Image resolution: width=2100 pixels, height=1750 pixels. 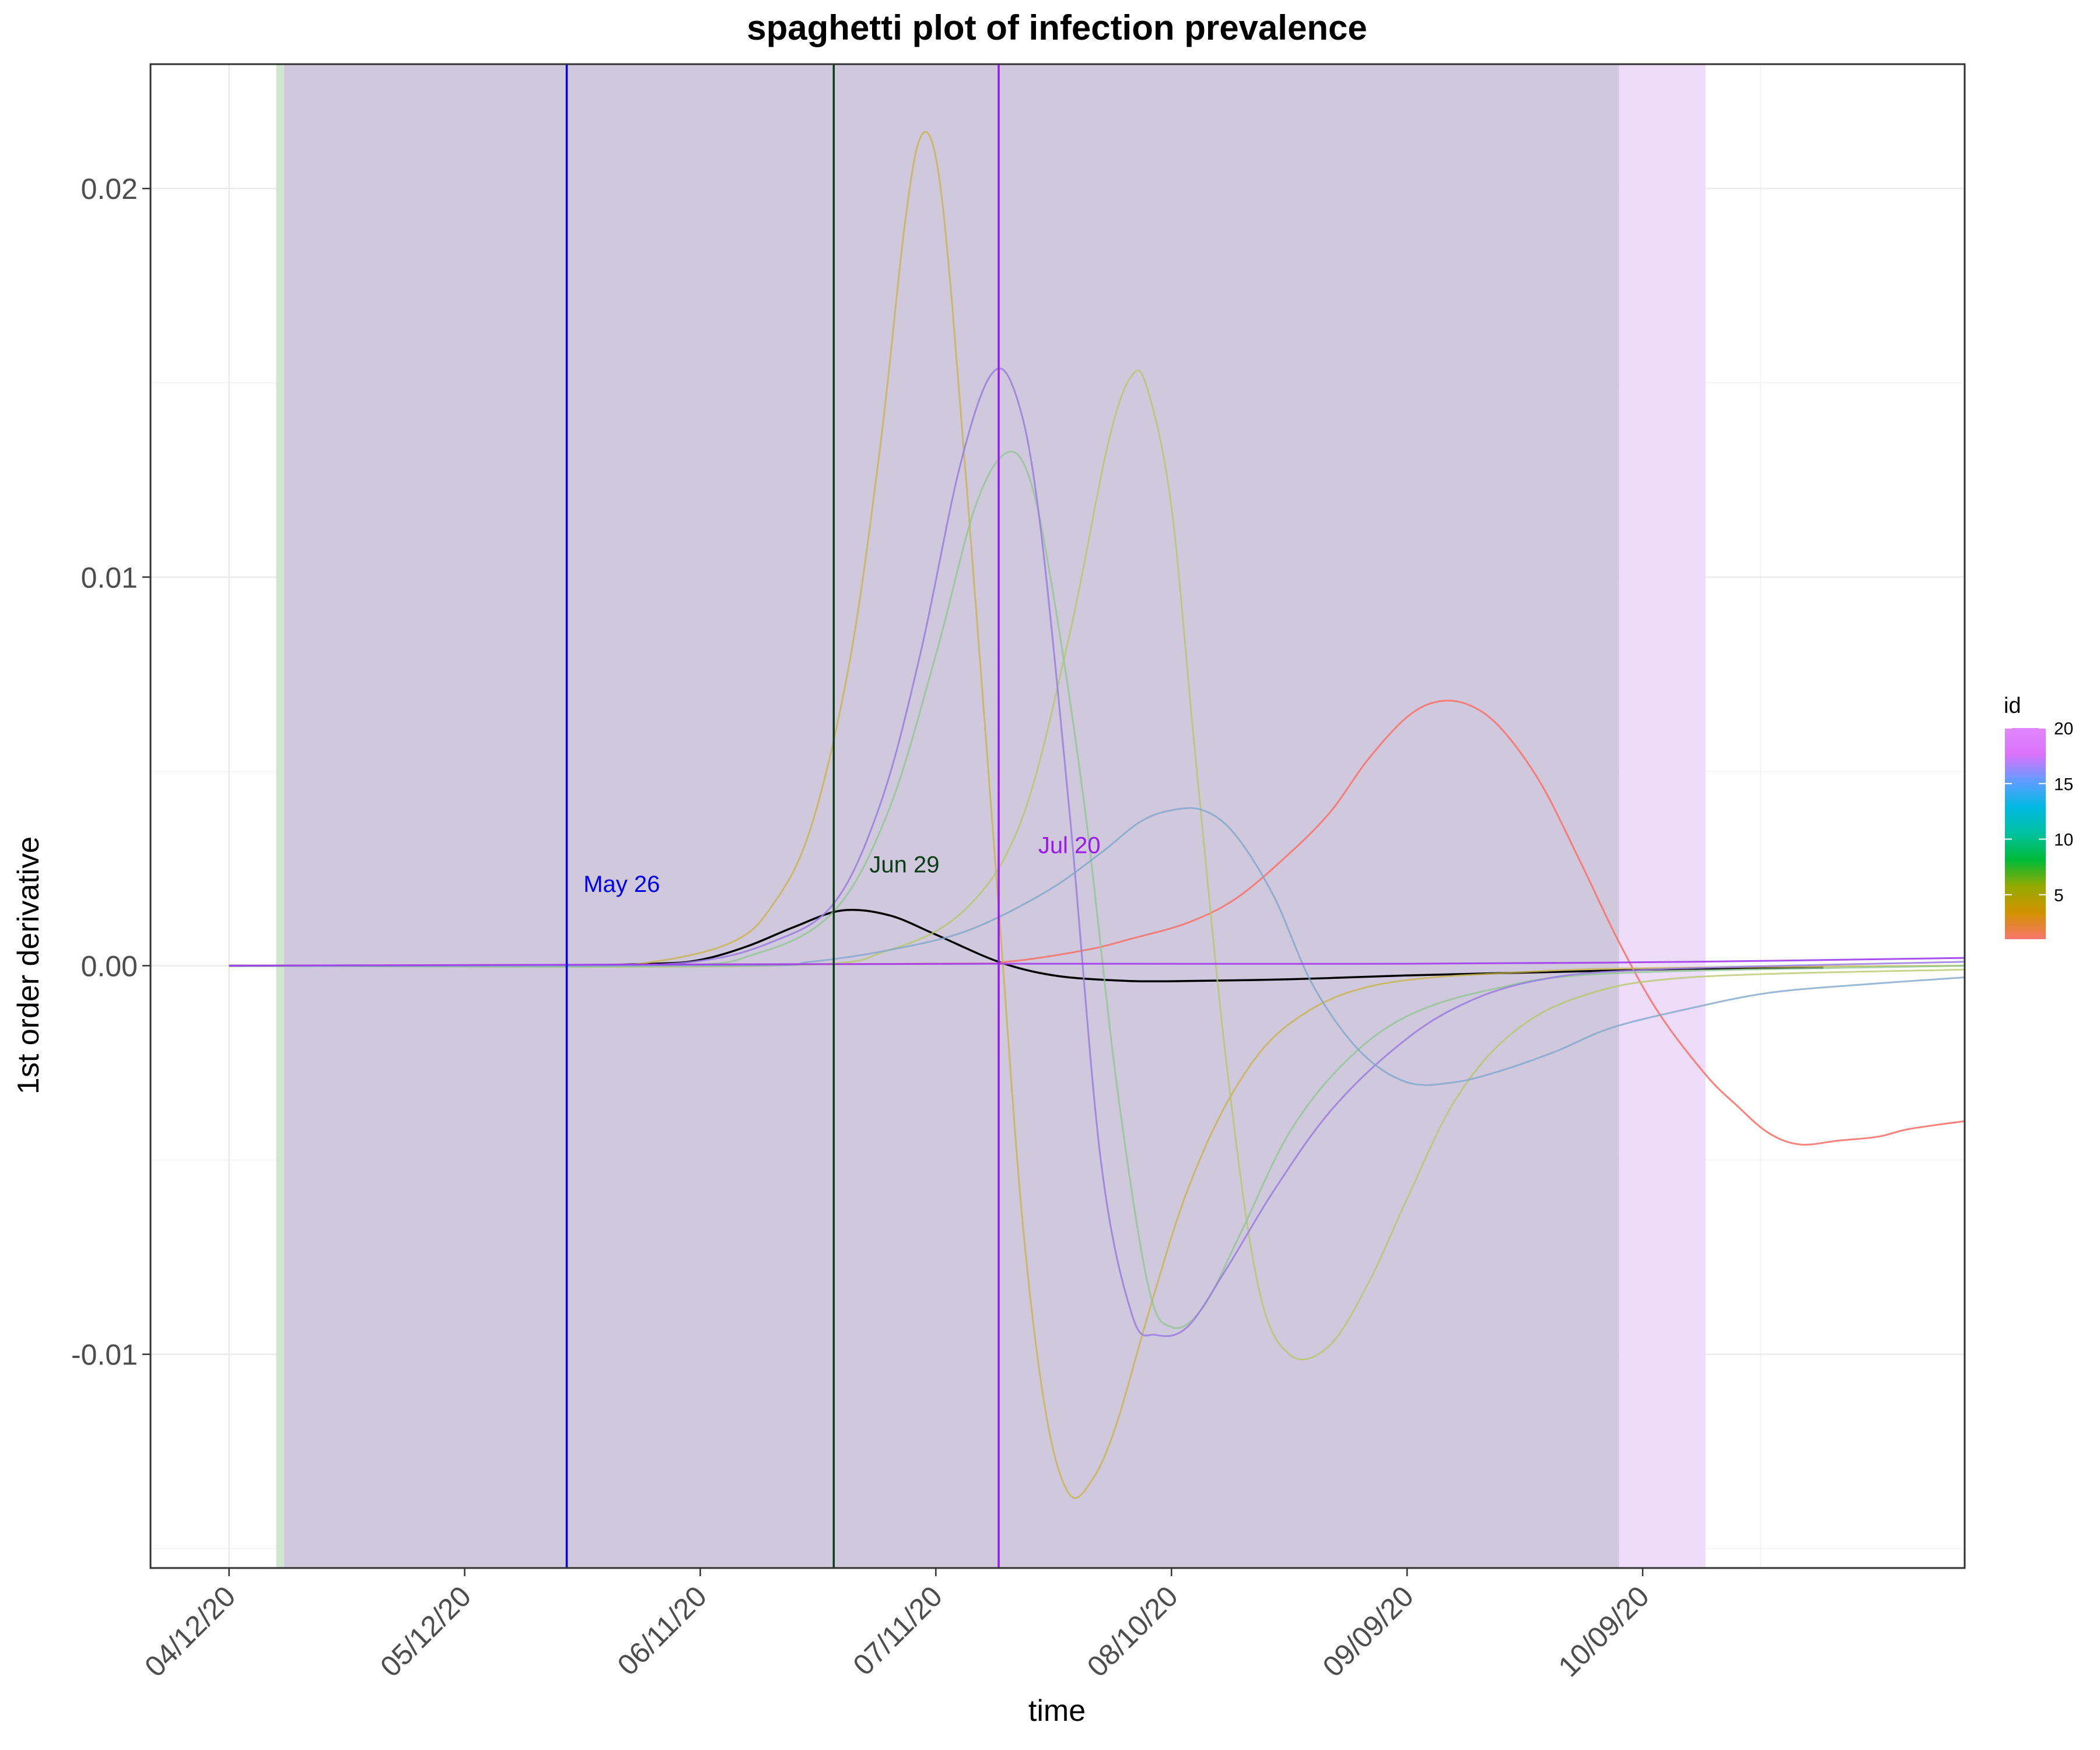 I want to click on reference-line-label: May 26, so click(x=621, y=884).